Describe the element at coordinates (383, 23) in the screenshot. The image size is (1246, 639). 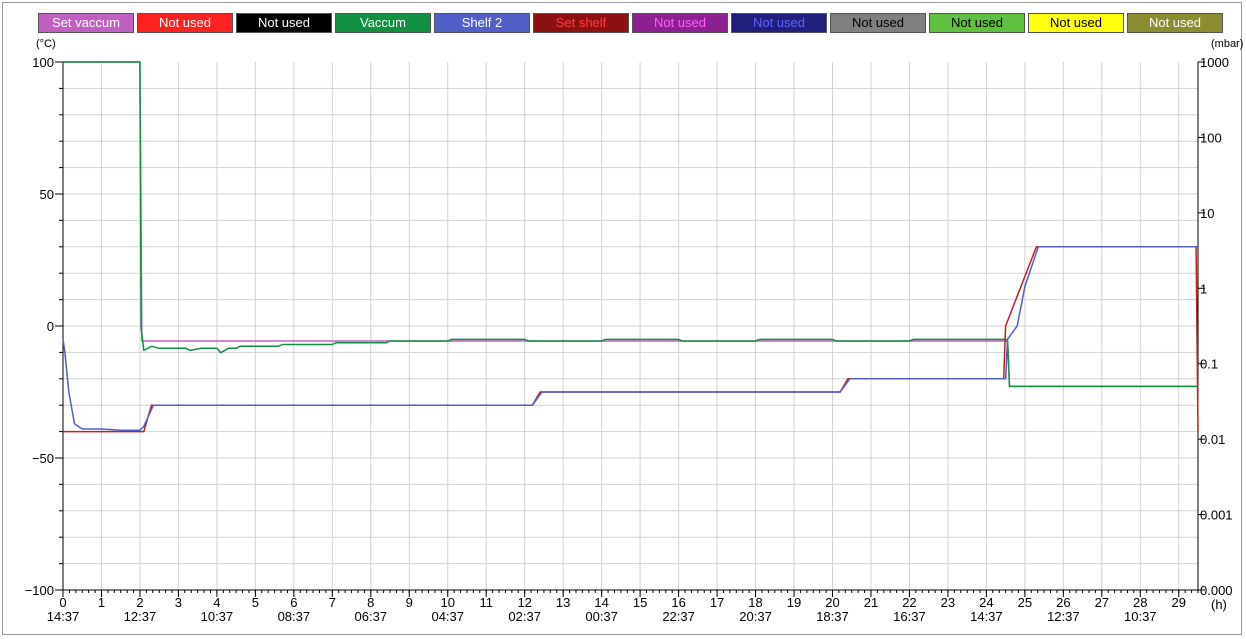
I see `legend-item: Vaccum` at that location.